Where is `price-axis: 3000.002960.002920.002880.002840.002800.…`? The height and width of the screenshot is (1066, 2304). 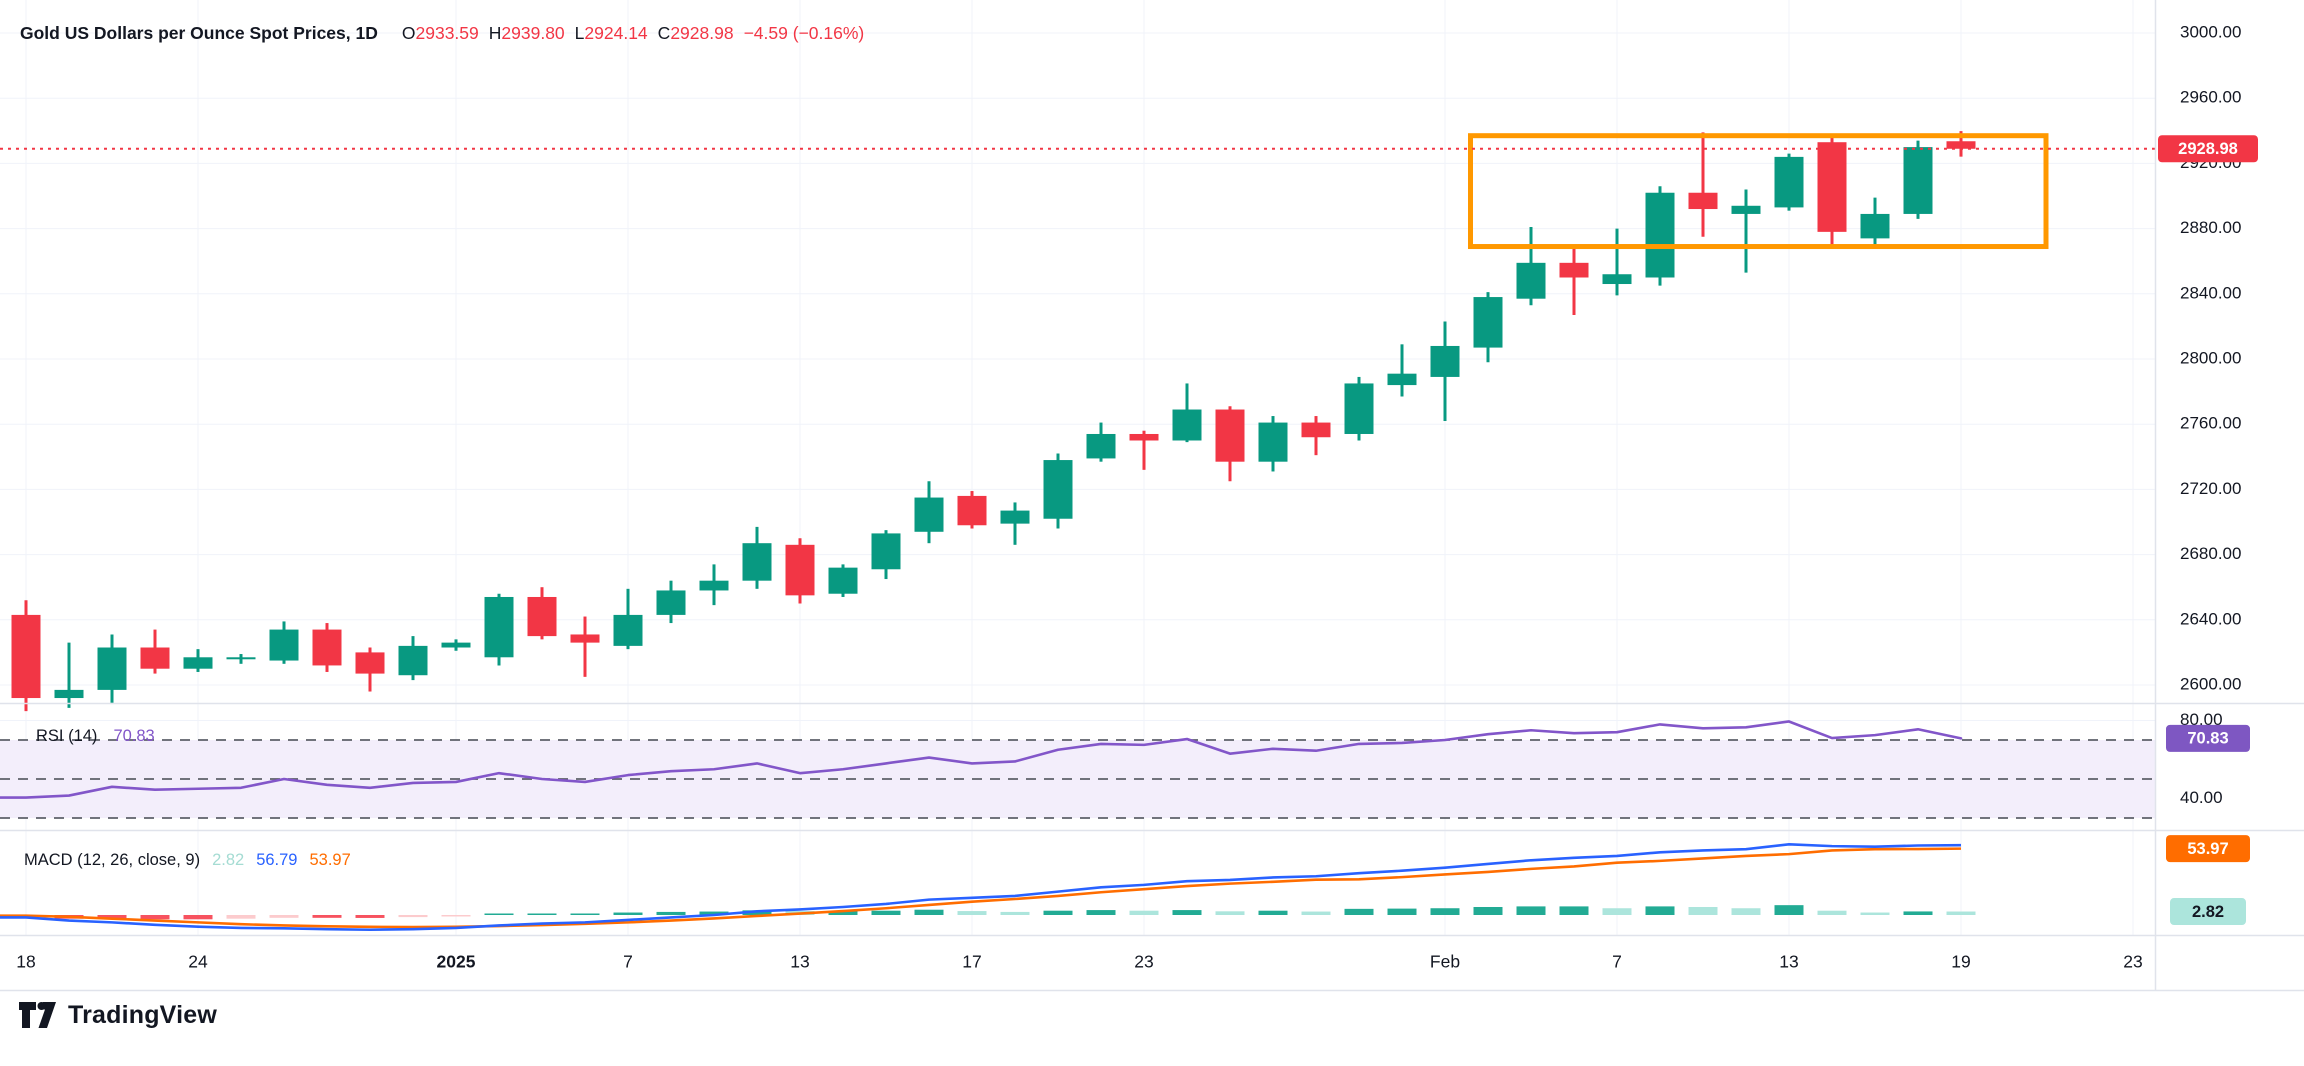
price-axis: 3000.002960.002920.002880.002840.002800.… is located at coordinates (2230, 495).